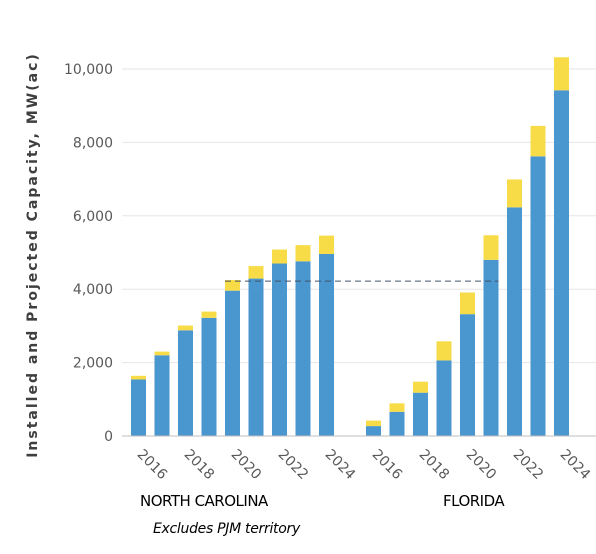 This screenshot has width=596, height=554. I want to click on y-axis-title: Installed and Projected Capacity, MW(ac), so click(33, 255).